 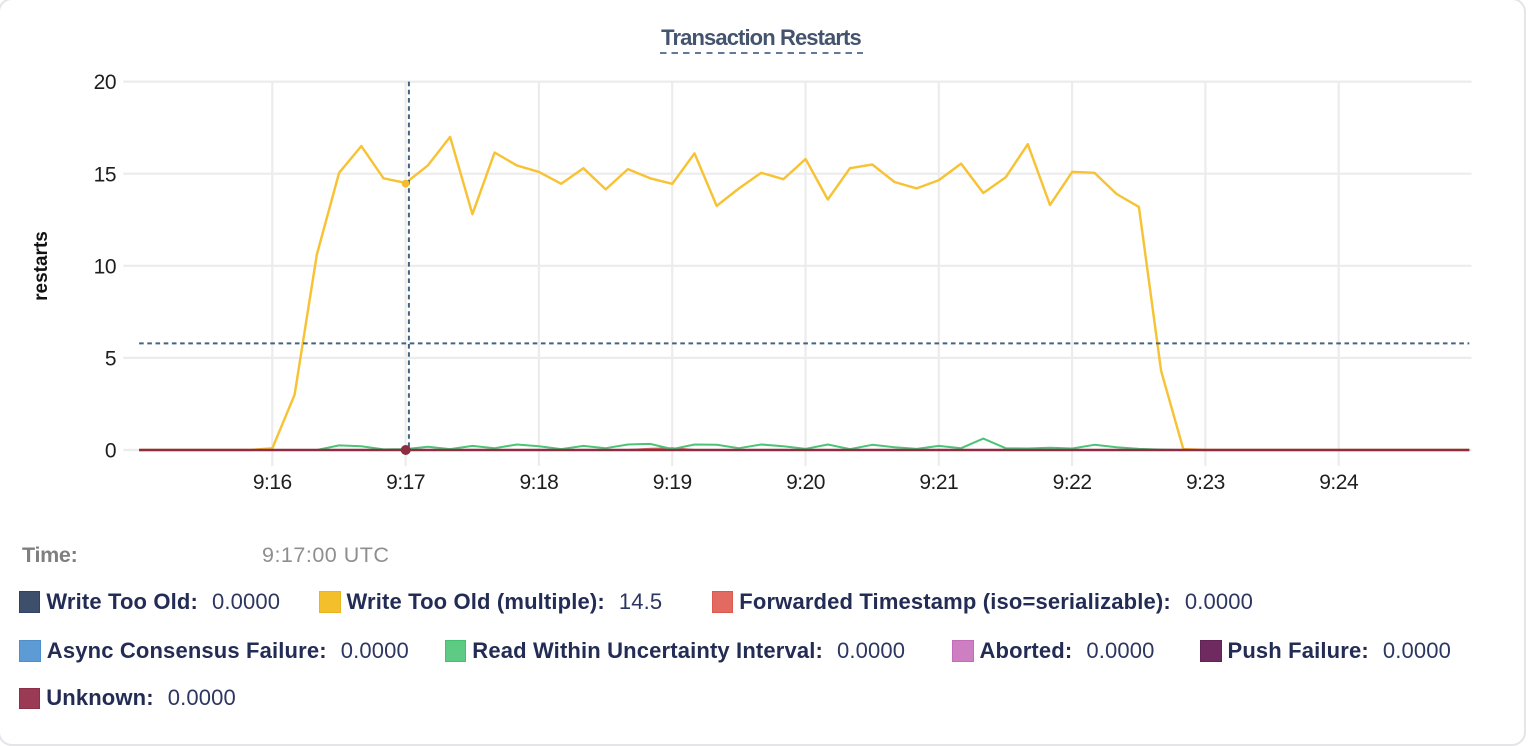 What do you see at coordinates (1072, 482) in the screenshot?
I see `svg-text: 9:22` at bounding box center [1072, 482].